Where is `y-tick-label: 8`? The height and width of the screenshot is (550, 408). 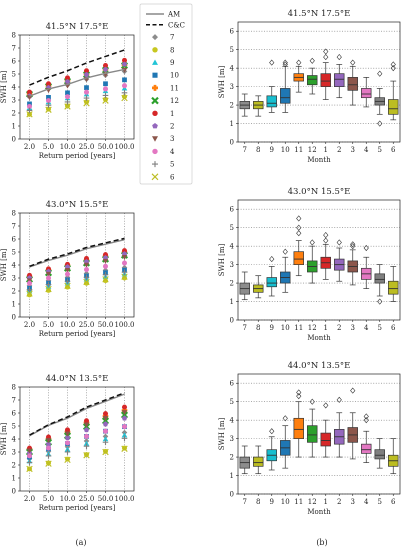
y-tick-label: 8 is located at coordinates (14, 213).